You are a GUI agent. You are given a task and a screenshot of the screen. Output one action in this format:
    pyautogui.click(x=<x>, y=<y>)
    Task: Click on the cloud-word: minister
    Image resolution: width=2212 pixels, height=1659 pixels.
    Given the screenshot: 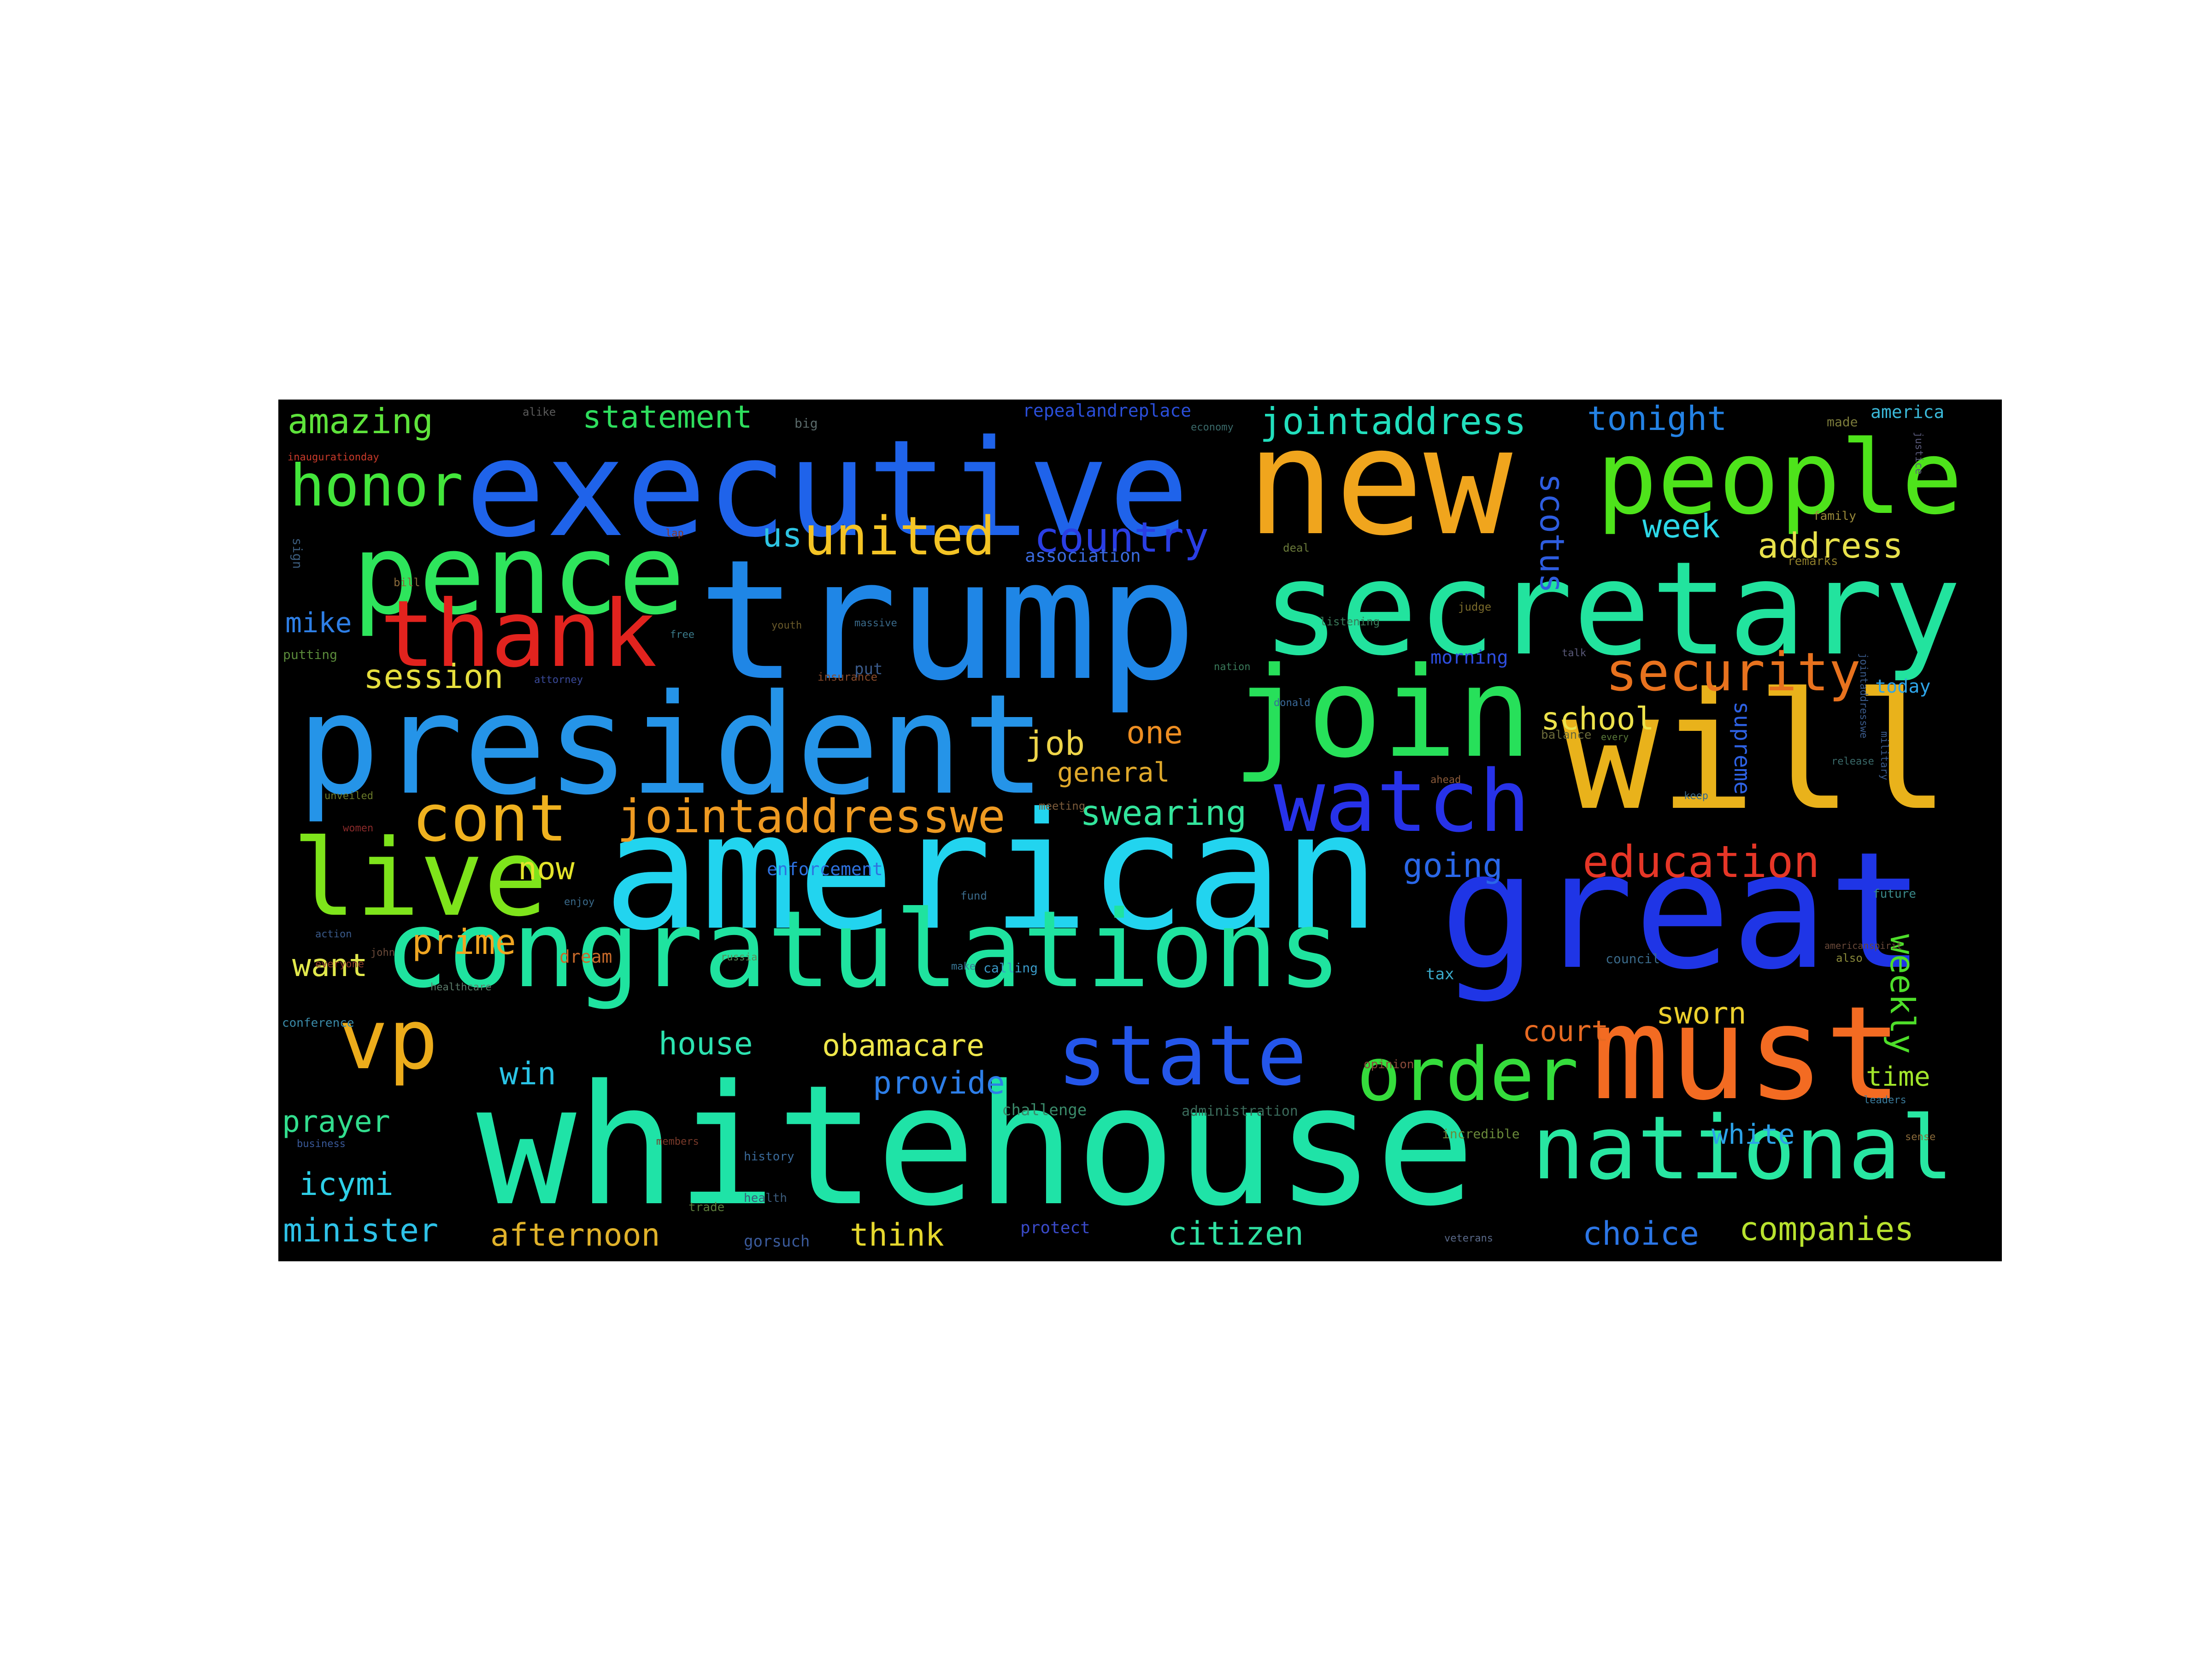 What is the action you would take?
    pyautogui.click(x=361, y=1230)
    